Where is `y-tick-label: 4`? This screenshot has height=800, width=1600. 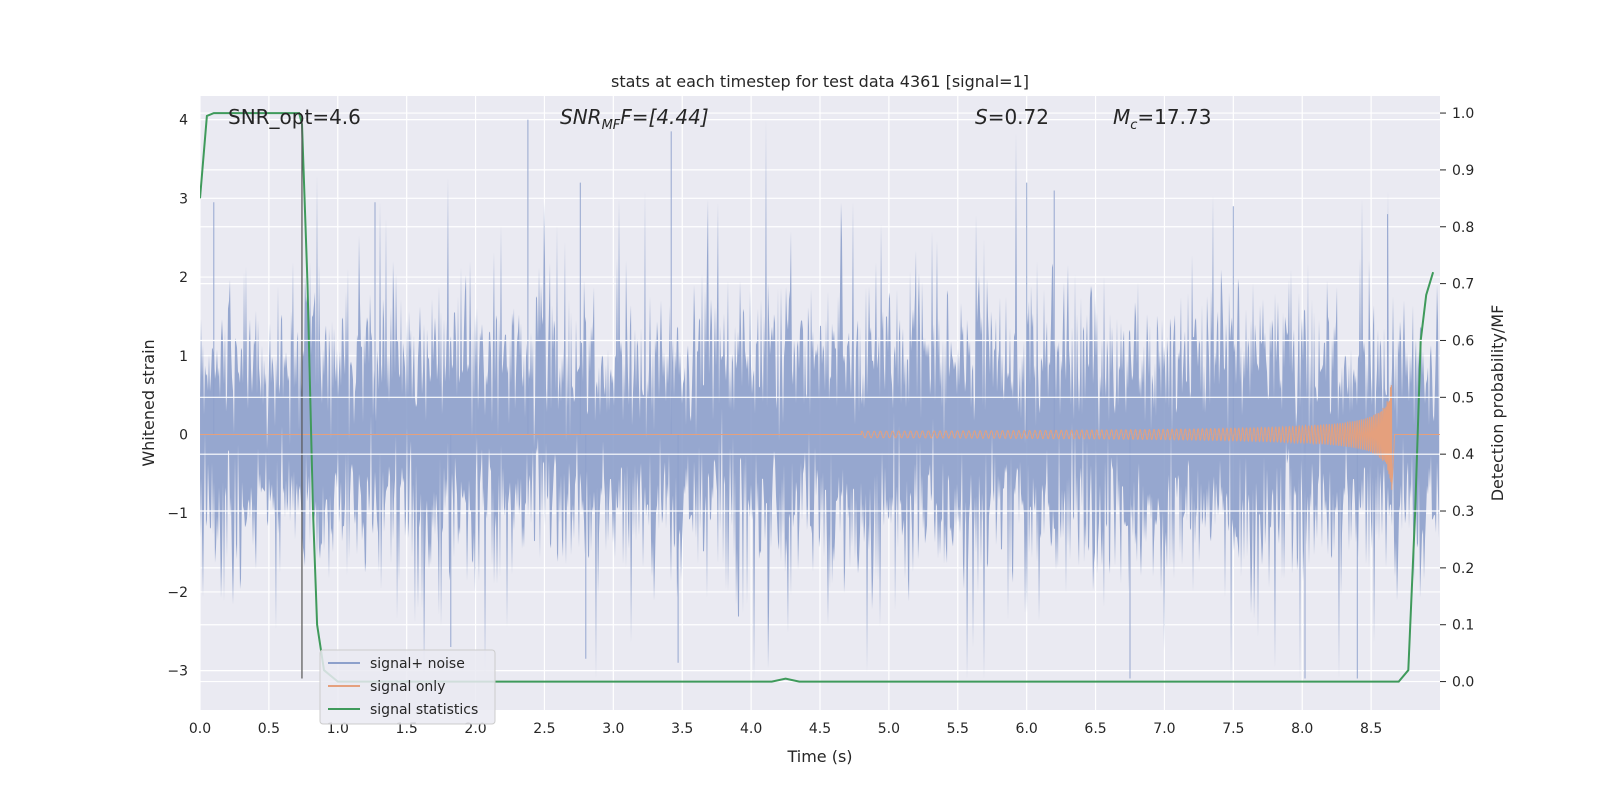 y-tick-label: 4 is located at coordinates (183, 121).